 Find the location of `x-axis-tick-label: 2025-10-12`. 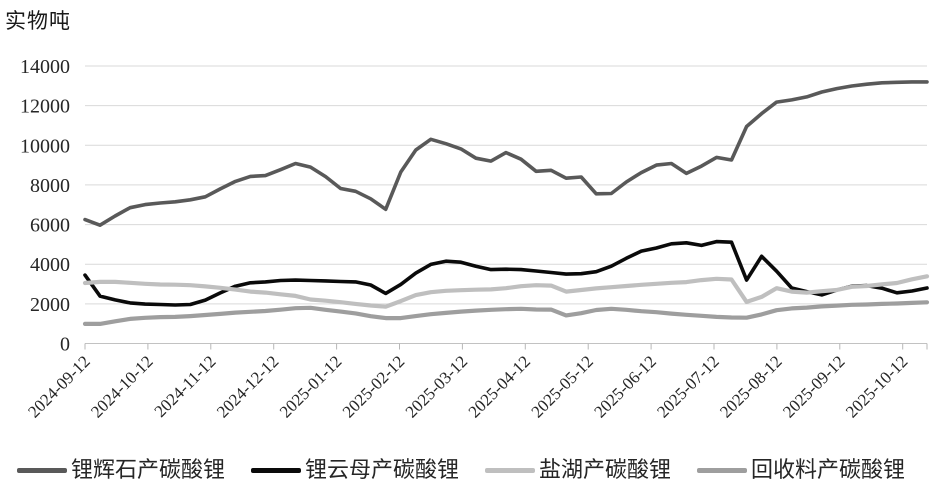

x-axis-tick-label: 2025-10-12 is located at coordinates (877, 387).